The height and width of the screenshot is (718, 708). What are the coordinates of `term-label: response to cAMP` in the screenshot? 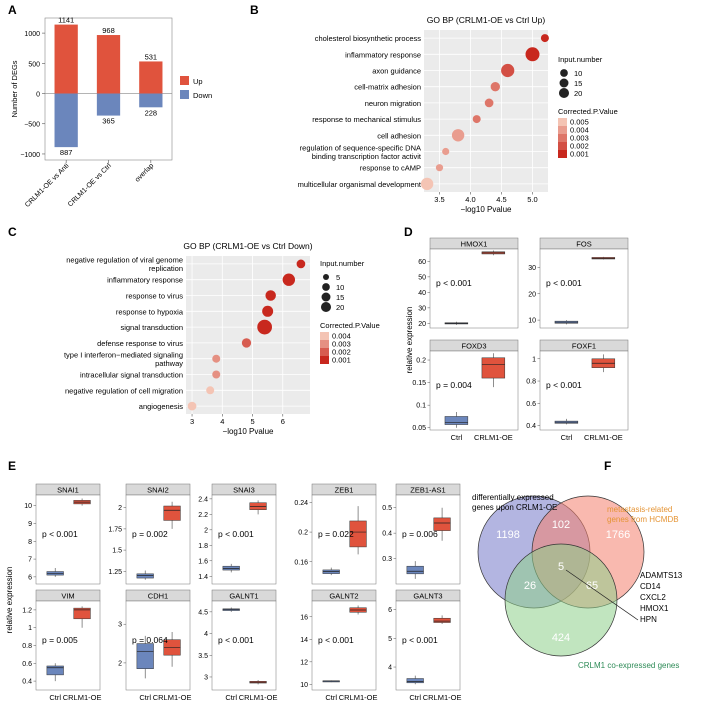 It's located at (390, 168).